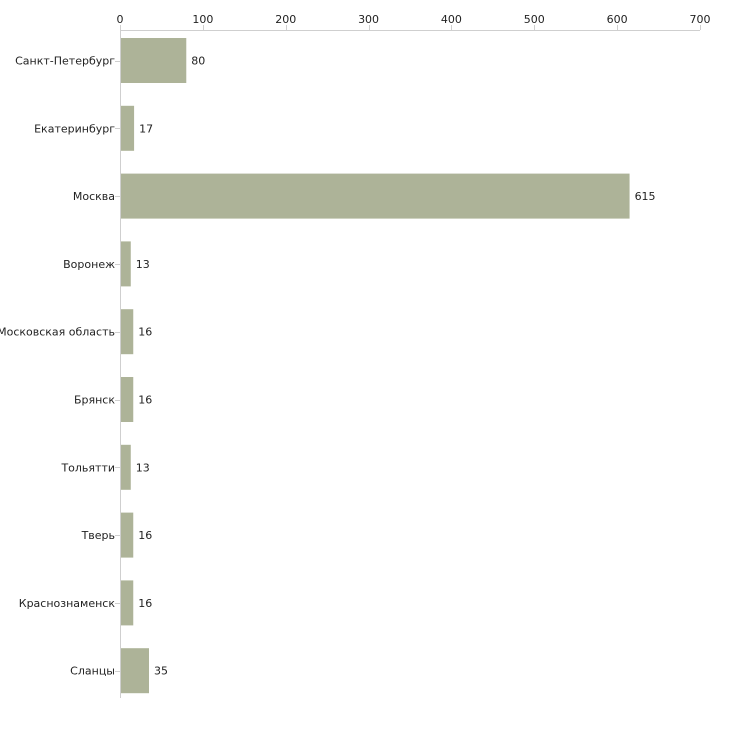 This screenshot has width=730, height=730. I want to click on x-tick-label: 100, so click(202, 19).